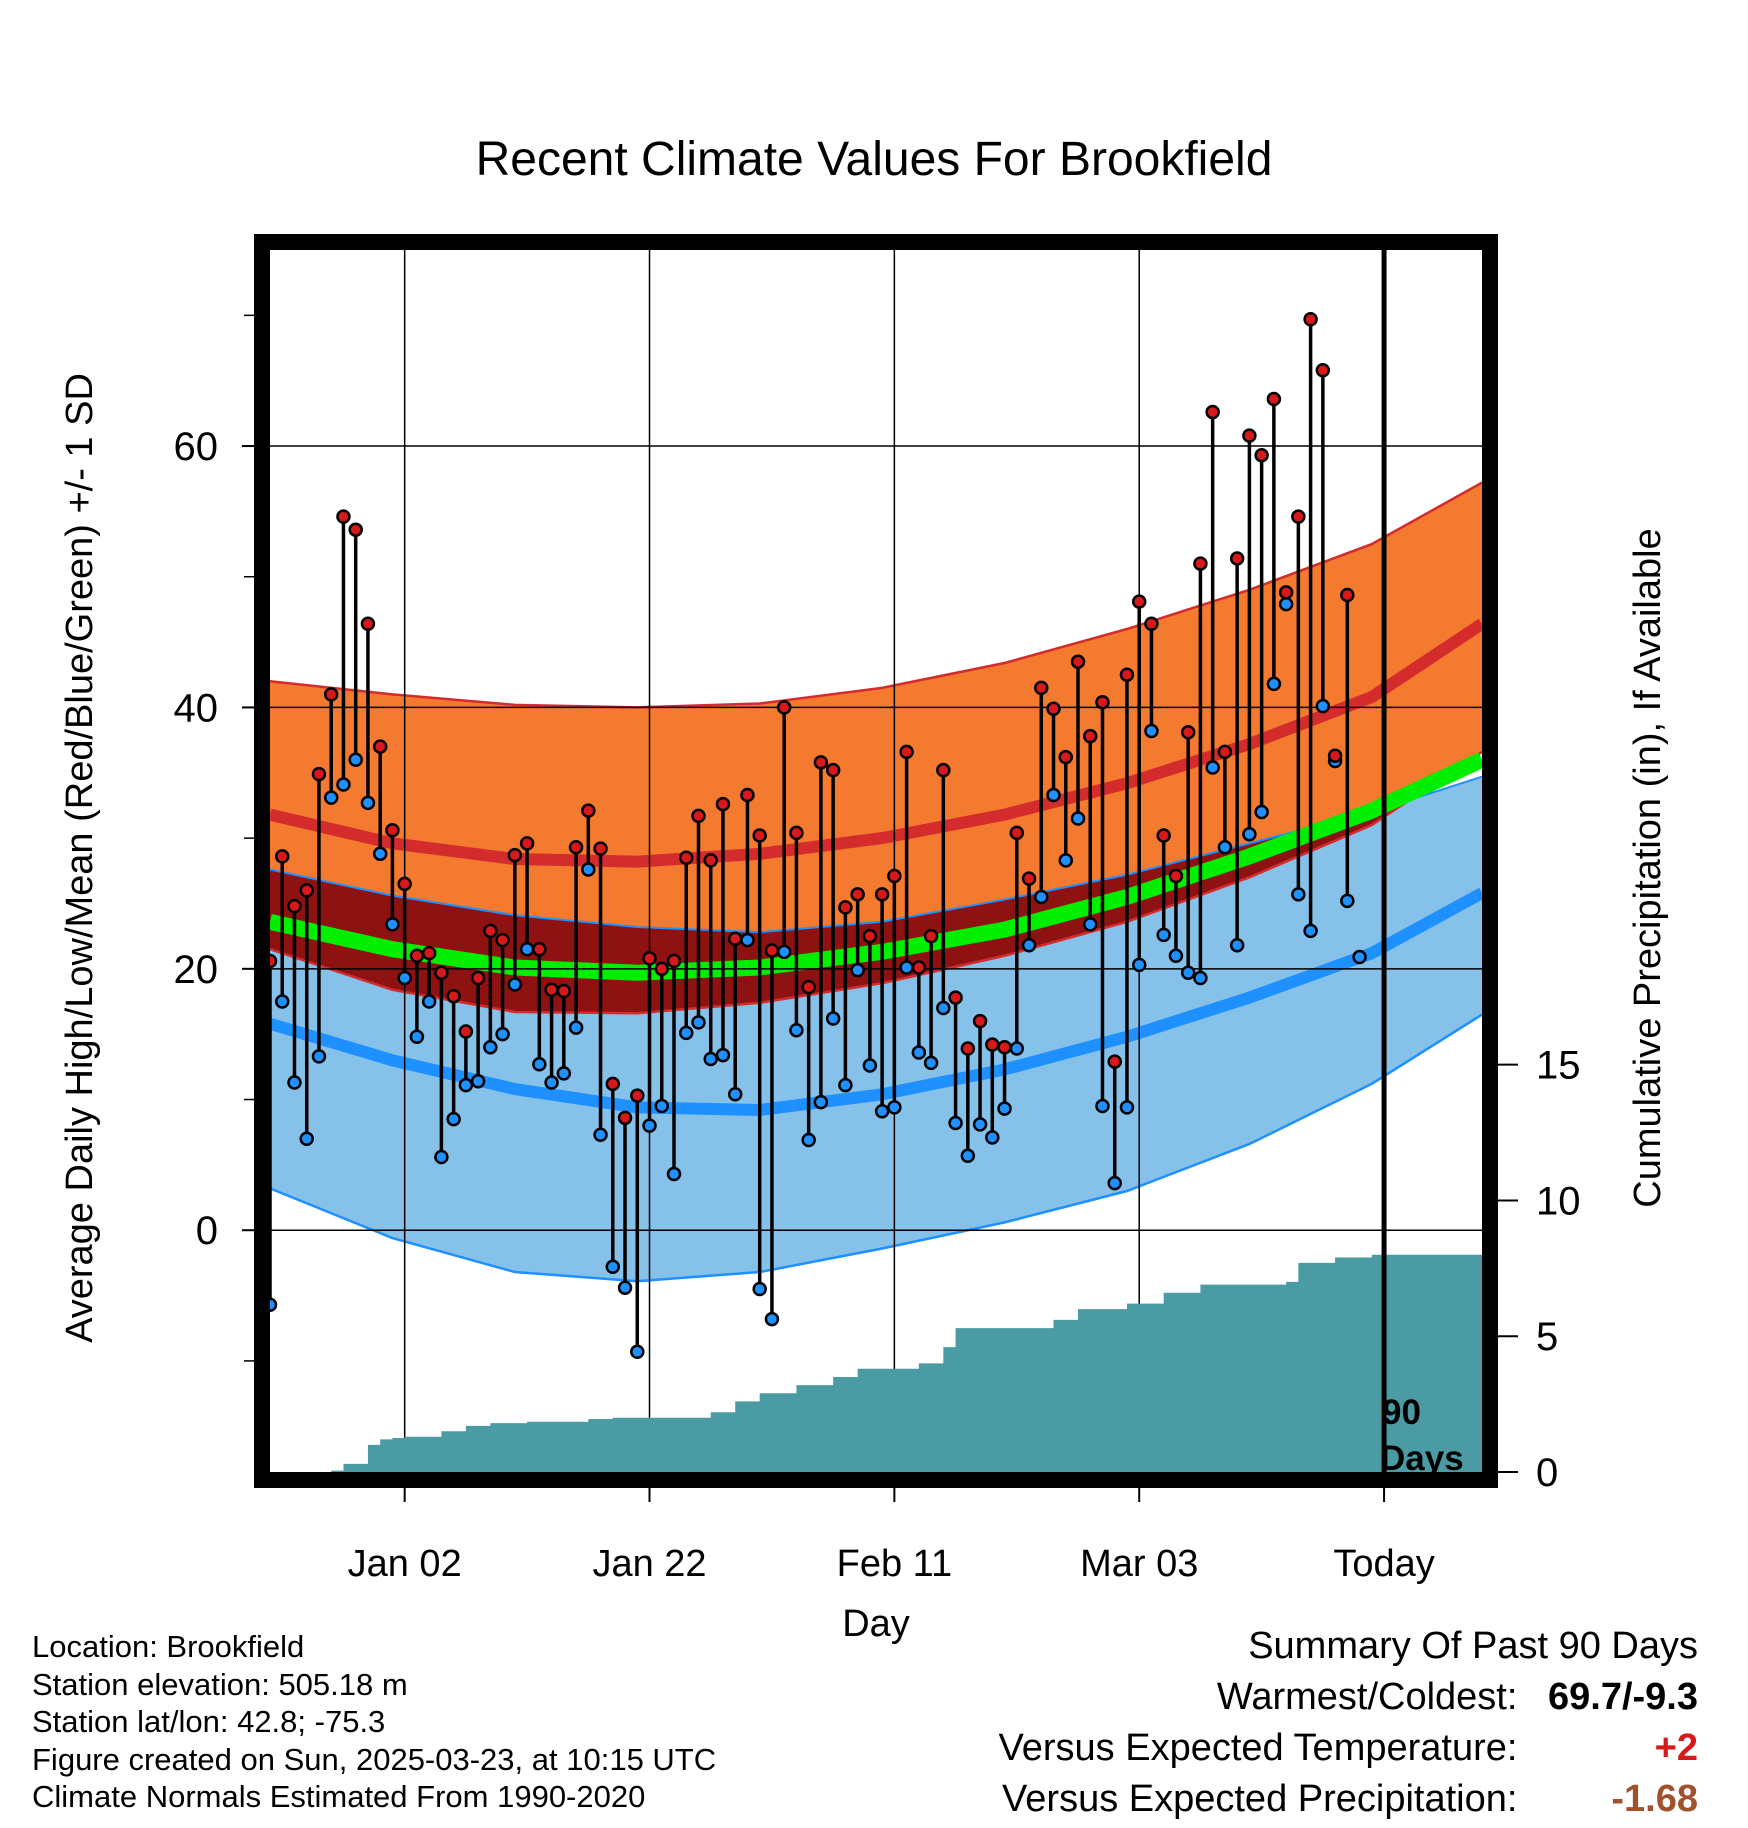 This screenshot has width=1748, height=1828. Describe the element at coordinates (1473, 1646) in the screenshot. I see `summary-heading: Summary Of Past 90 Days` at that location.